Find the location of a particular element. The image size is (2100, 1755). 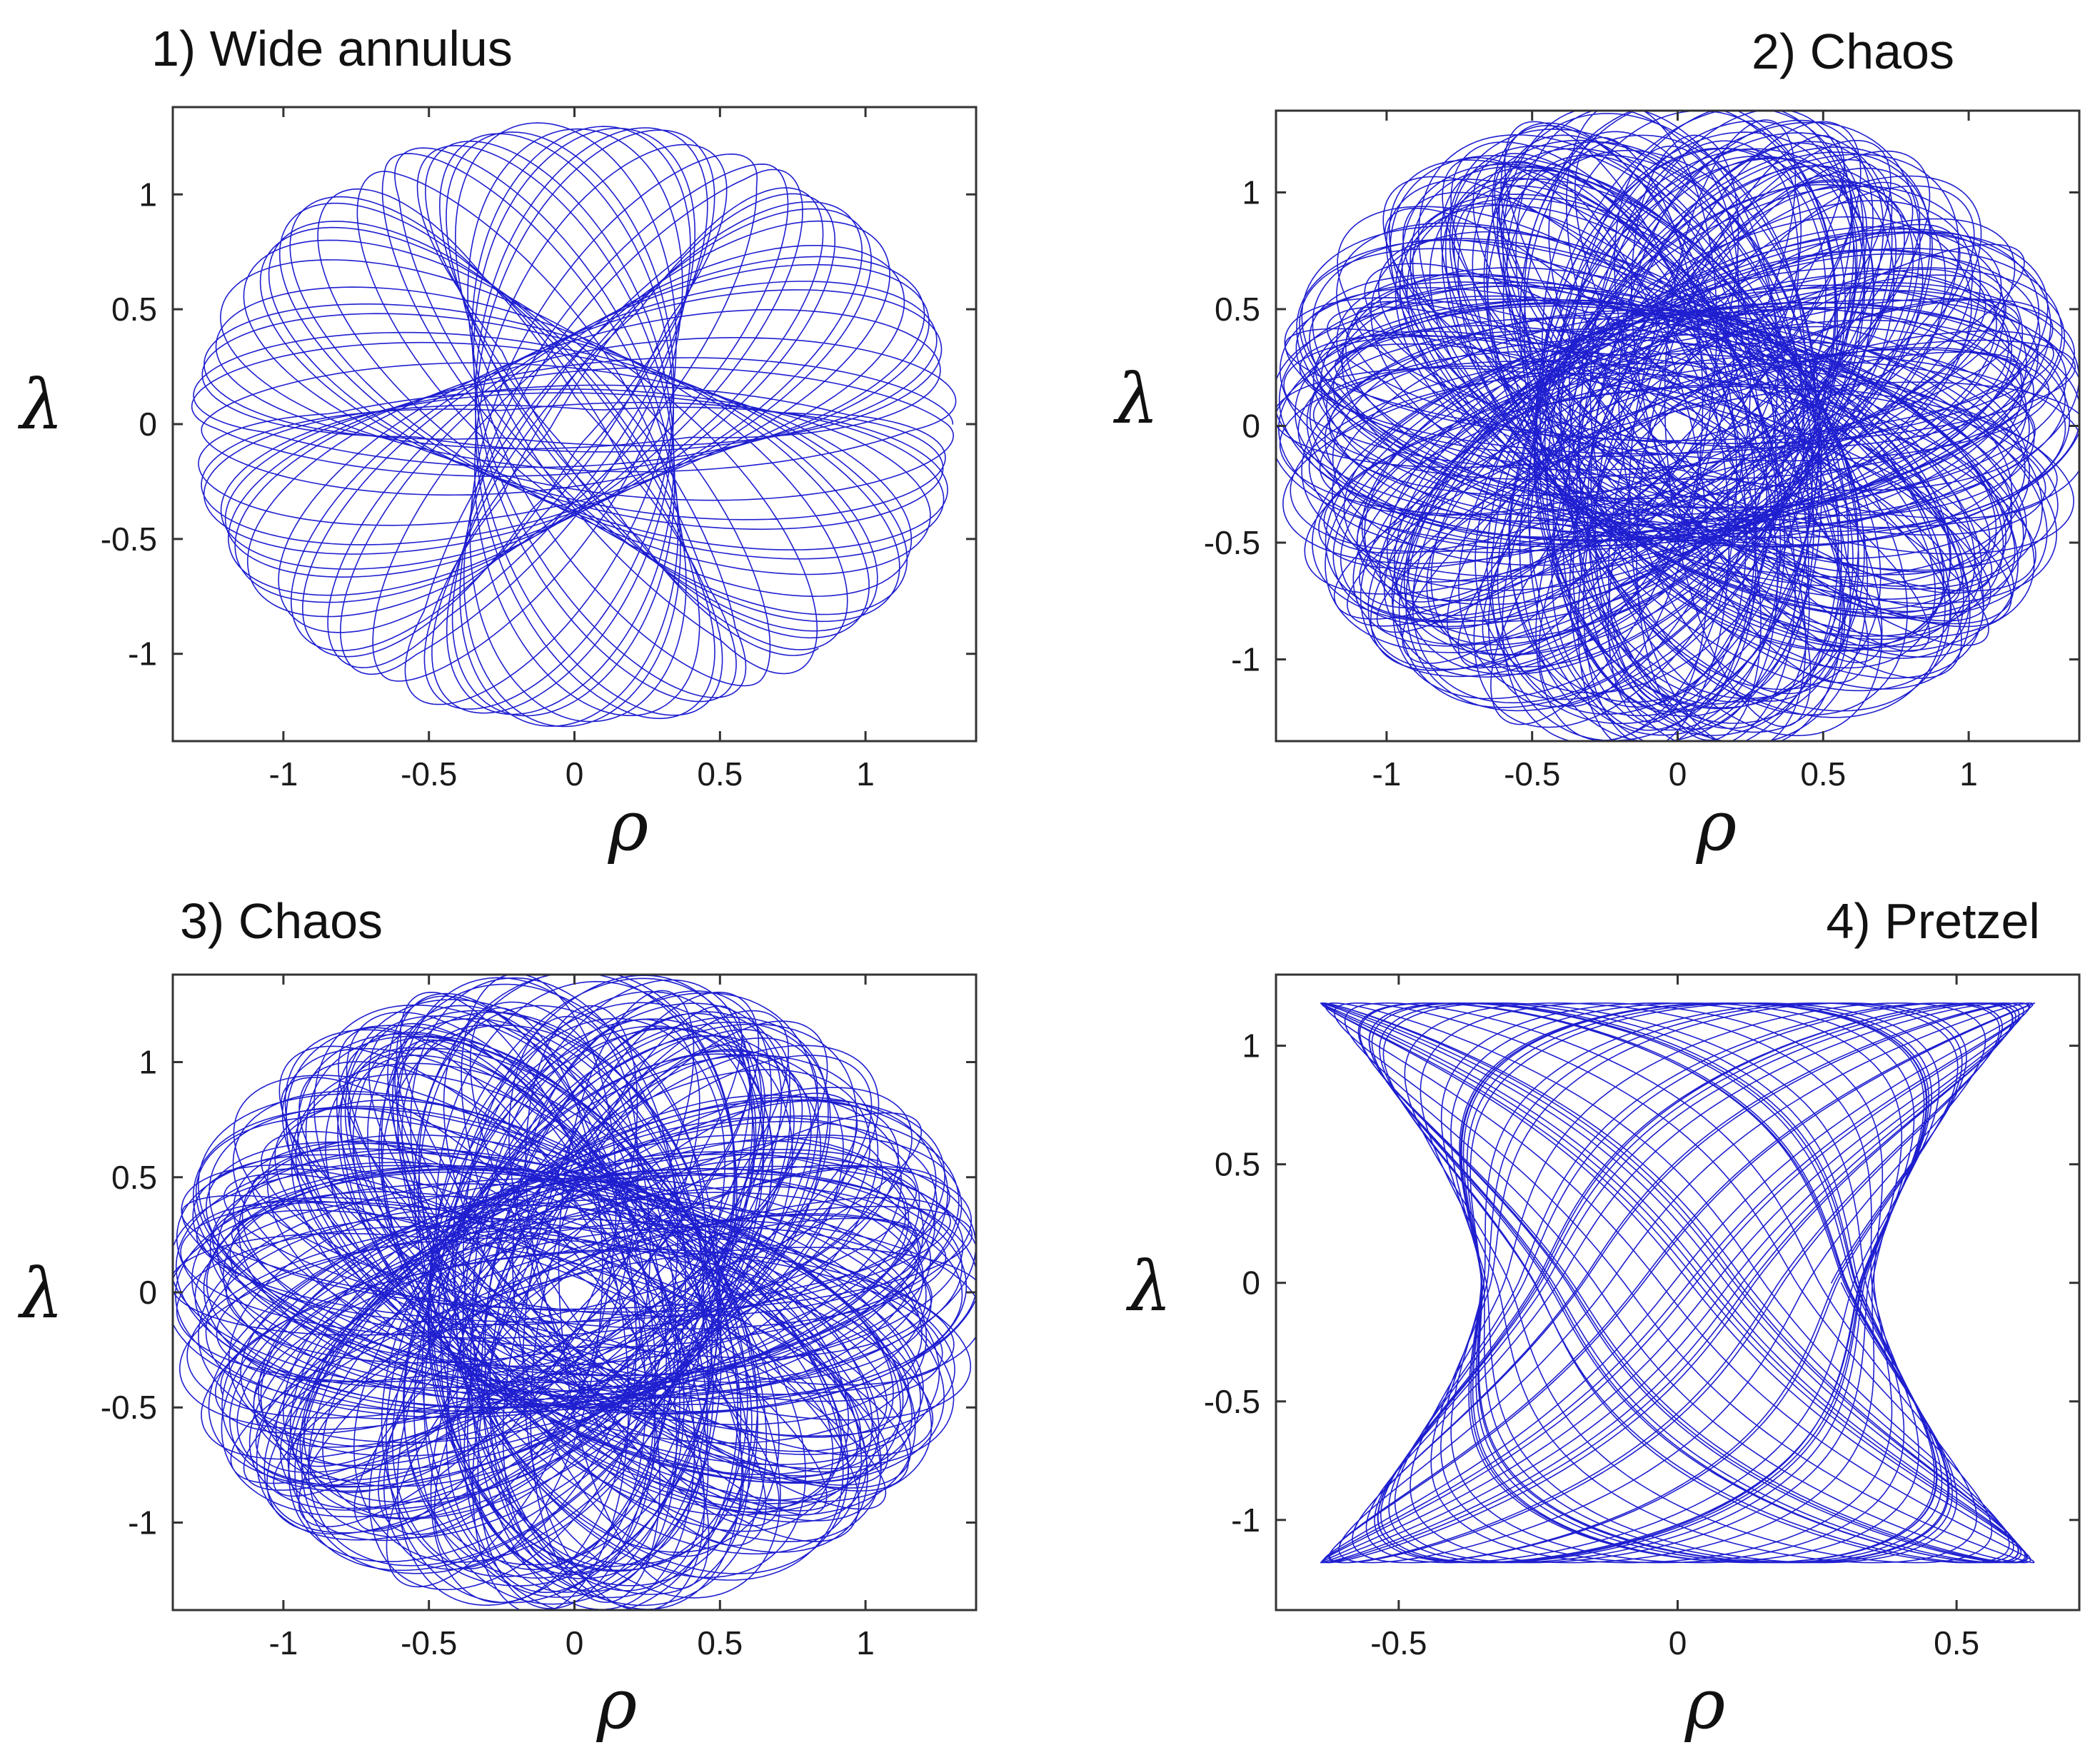

panel-2-title: 2) Chaos is located at coordinates (1853, 52).